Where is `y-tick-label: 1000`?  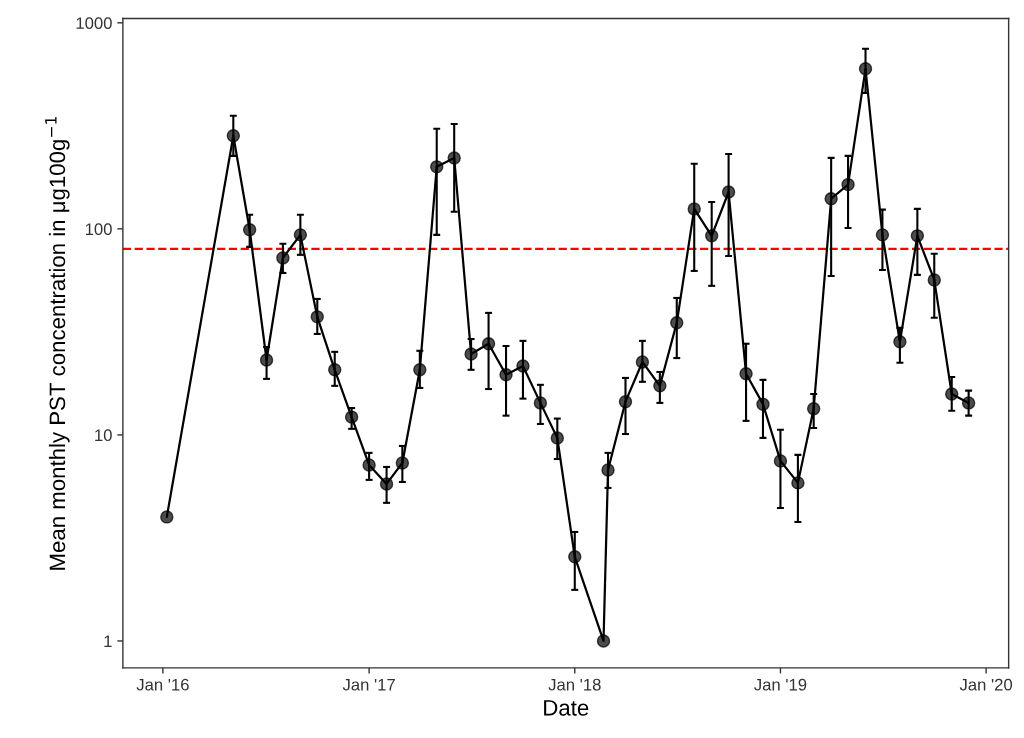
y-tick-label: 1000 is located at coordinates (94, 23).